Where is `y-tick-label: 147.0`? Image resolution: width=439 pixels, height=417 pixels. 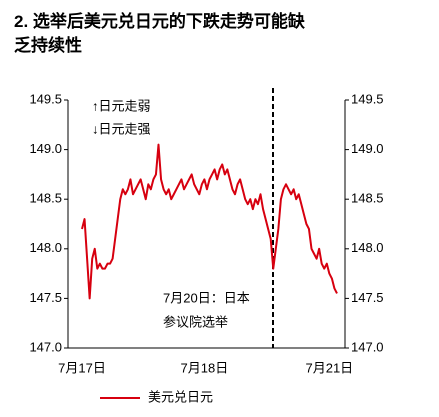 y-tick-label: 147.0 is located at coordinates (45, 346).